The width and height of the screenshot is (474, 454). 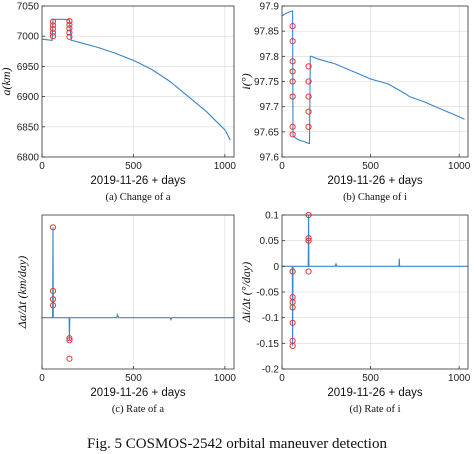 I want to click on y-axis-label: Δi/Δt (°/day), so click(x=246, y=293).